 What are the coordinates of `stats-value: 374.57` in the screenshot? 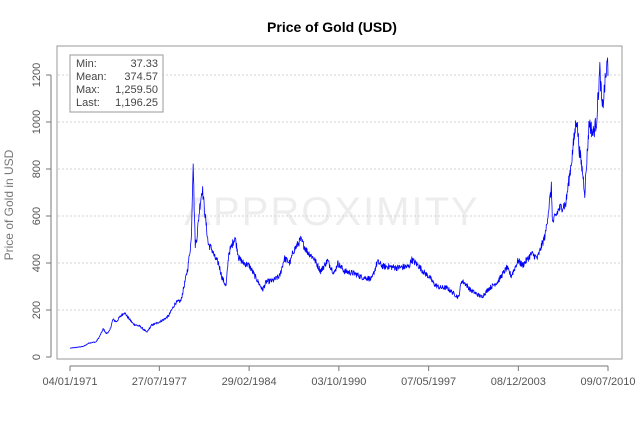 It's located at (141, 77).